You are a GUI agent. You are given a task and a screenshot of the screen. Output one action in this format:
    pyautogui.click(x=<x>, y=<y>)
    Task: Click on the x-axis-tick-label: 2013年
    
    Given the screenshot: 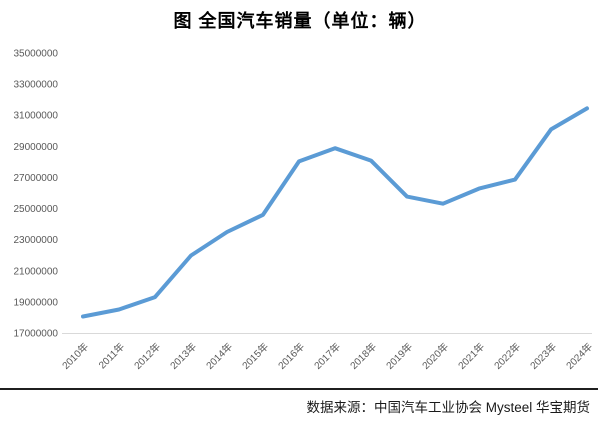 What is the action you would take?
    pyautogui.click(x=183, y=356)
    